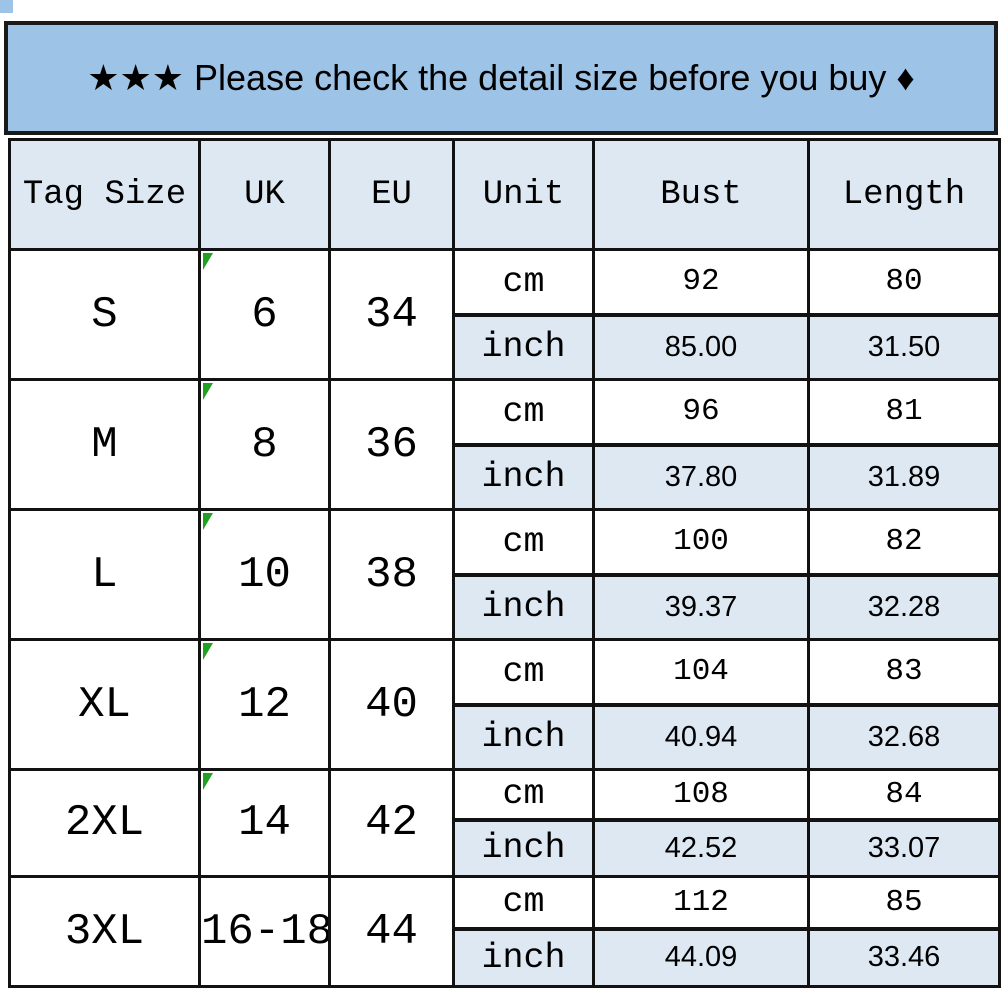 The image size is (1002, 1002). I want to click on size-block-s: S 6 34 cm 92 80 inch 85.00 31.50, so click(504, 314).